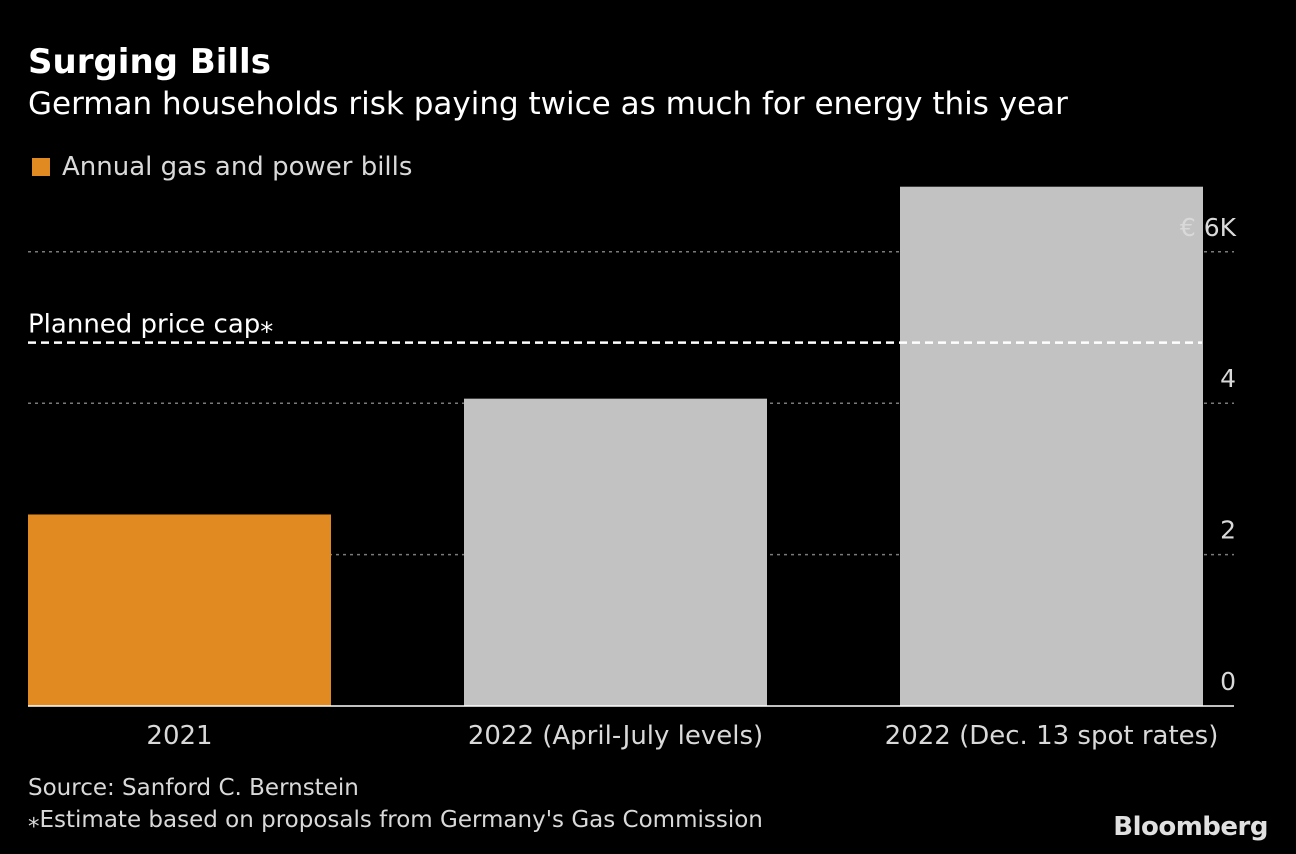 Image resolution: width=1296 pixels, height=854 pixels. Describe the element at coordinates (179, 736) in the screenshot. I see `x-tick-label-0: 2021` at that location.